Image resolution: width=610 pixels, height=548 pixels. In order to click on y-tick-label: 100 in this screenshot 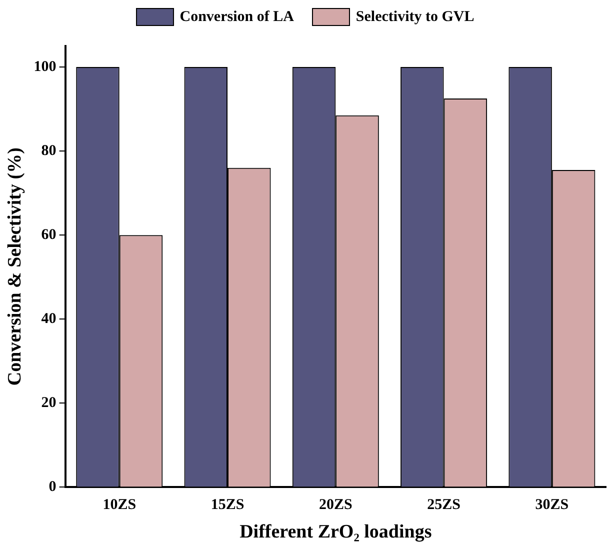, I will do `click(45, 66)`.